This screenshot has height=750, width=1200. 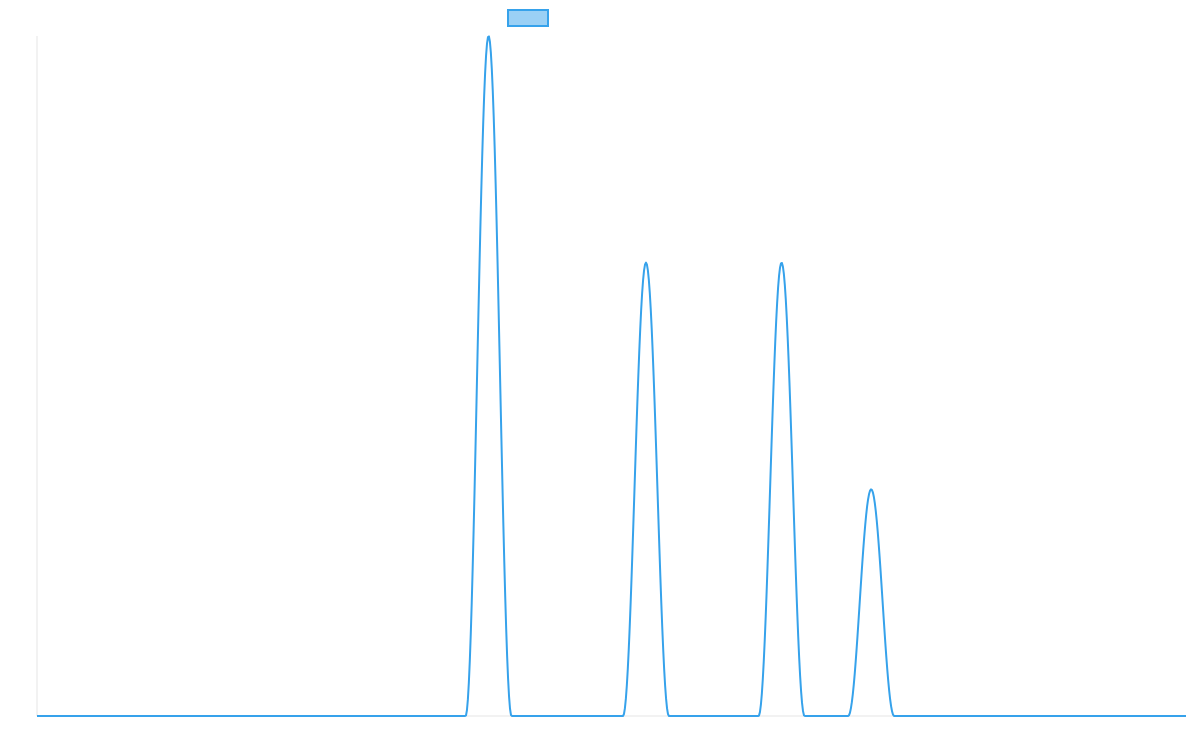 I want to click on legend, so click(x=528, y=18).